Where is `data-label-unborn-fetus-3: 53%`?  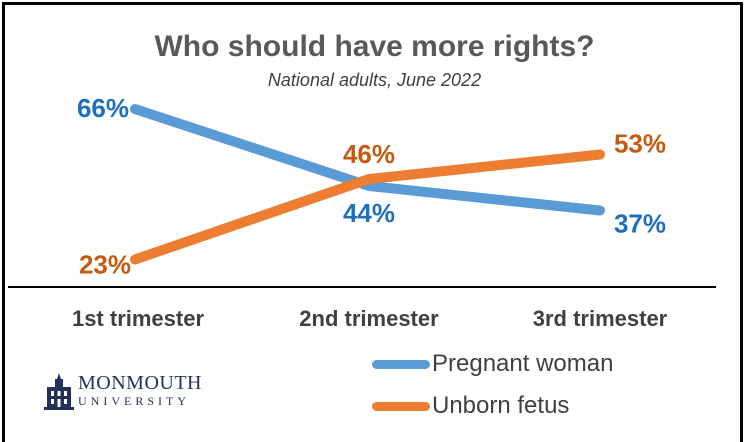 data-label-unborn-fetus-3: 53% is located at coordinates (640, 144).